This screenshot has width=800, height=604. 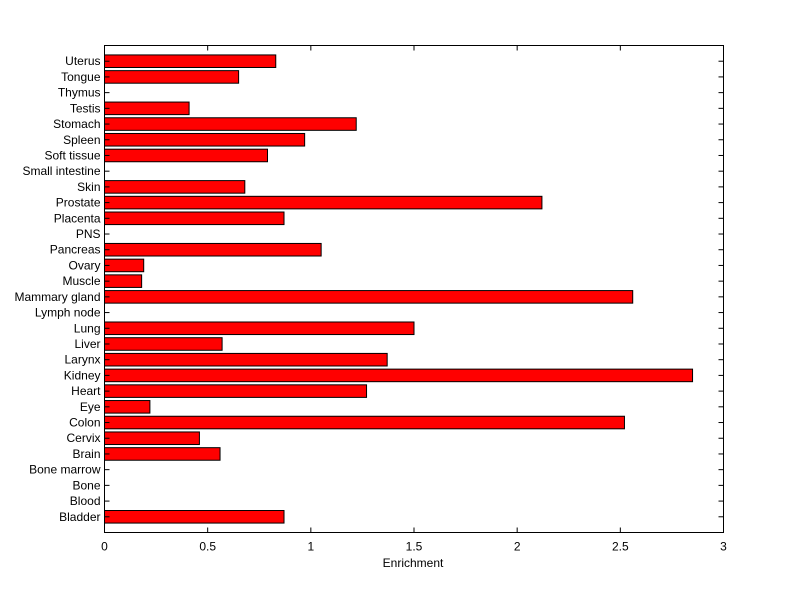 What do you see at coordinates (65, 470) in the screenshot?
I see `y-tick-label: Bone marrow` at bounding box center [65, 470].